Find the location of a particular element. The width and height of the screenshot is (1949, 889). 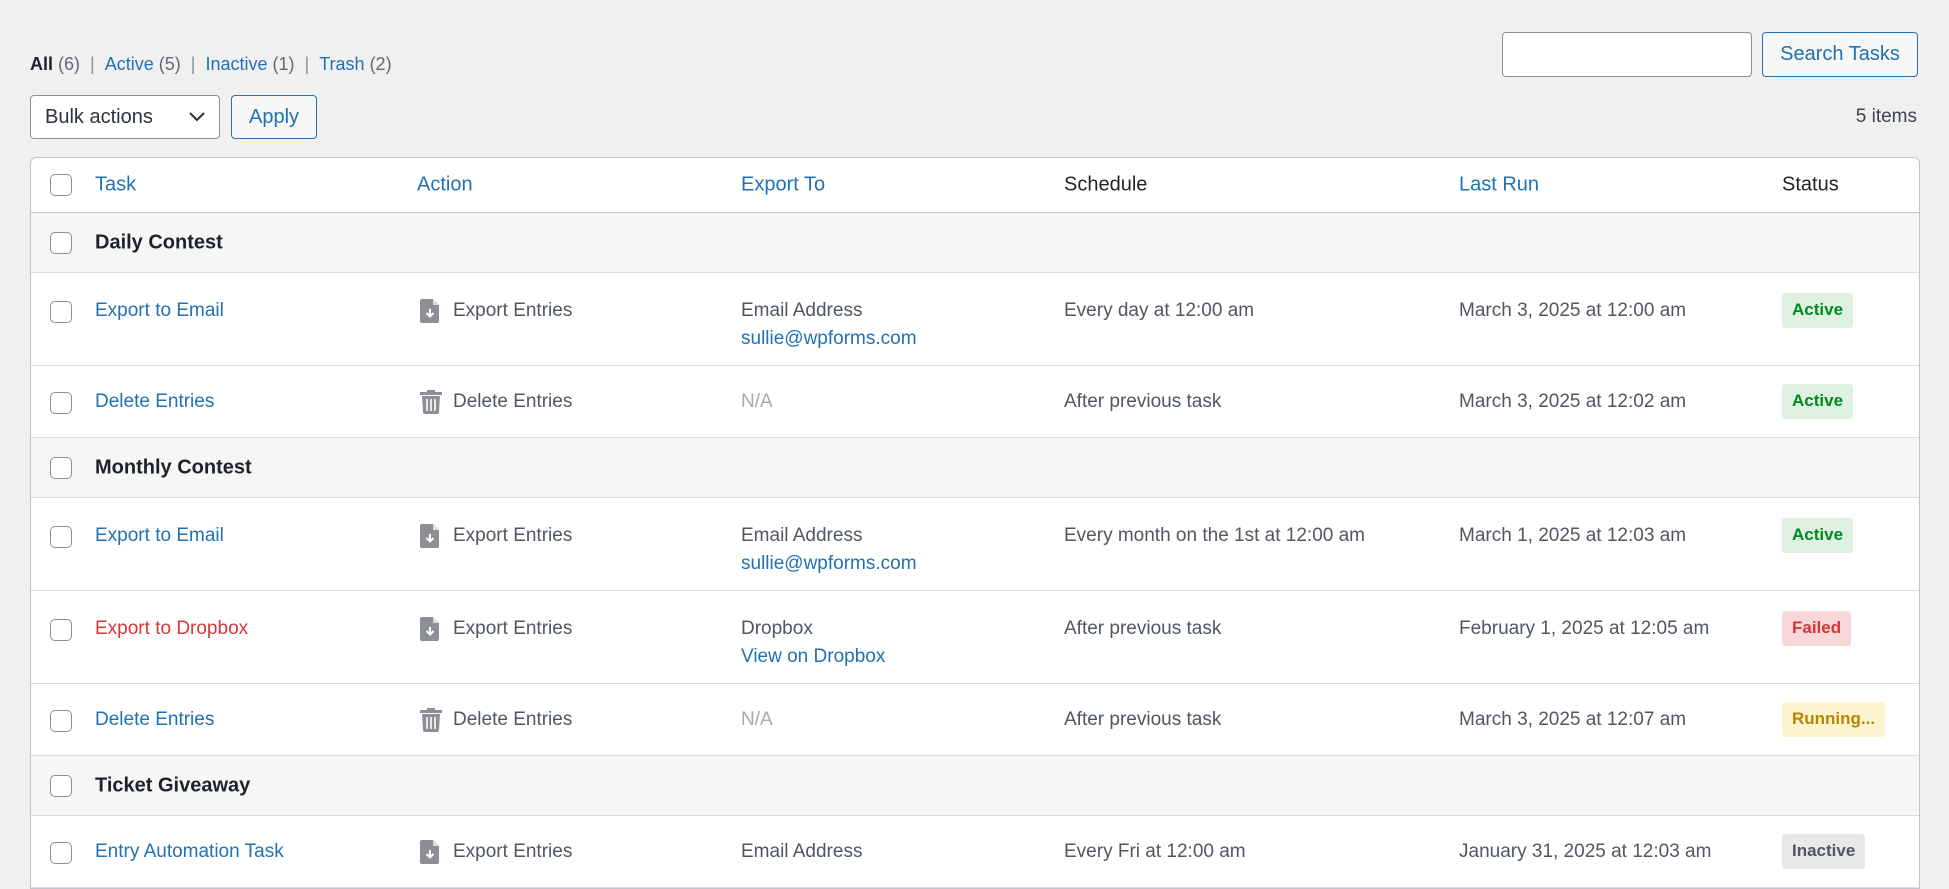

apply-button: Apply is located at coordinates (274, 117).